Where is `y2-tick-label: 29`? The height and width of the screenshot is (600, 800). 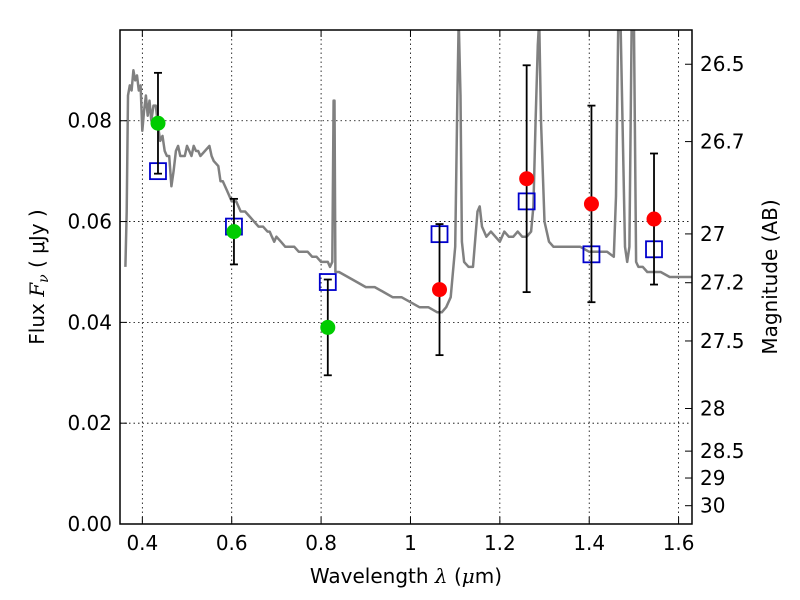
y2-tick-label: 29 is located at coordinates (712, 478).